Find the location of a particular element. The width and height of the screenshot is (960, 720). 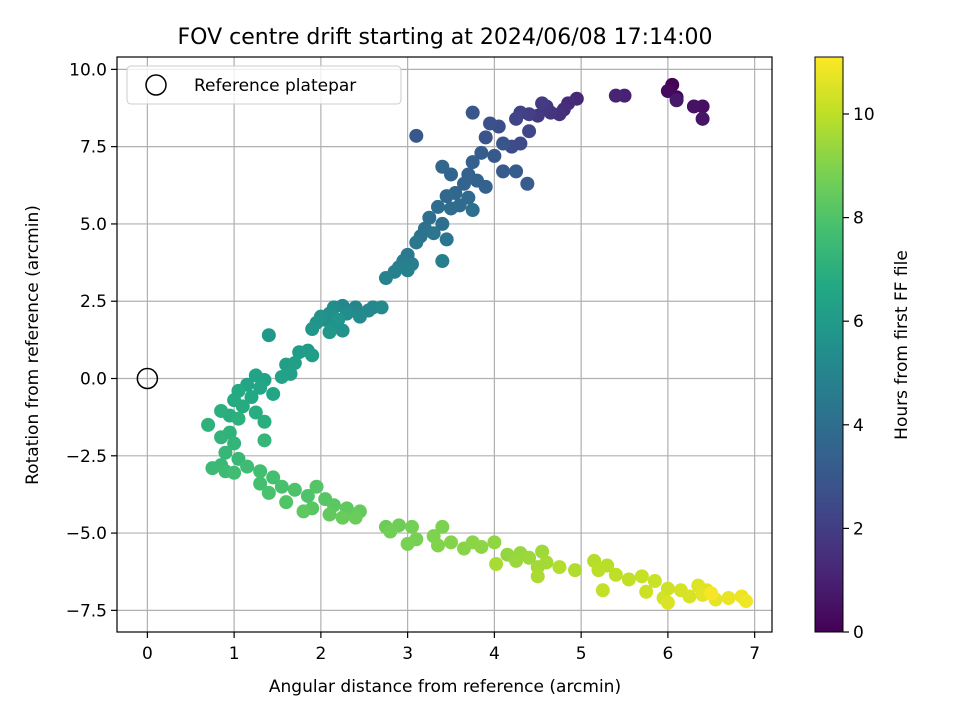

x-tick-label: 0 is located at coordinates (147, 654).